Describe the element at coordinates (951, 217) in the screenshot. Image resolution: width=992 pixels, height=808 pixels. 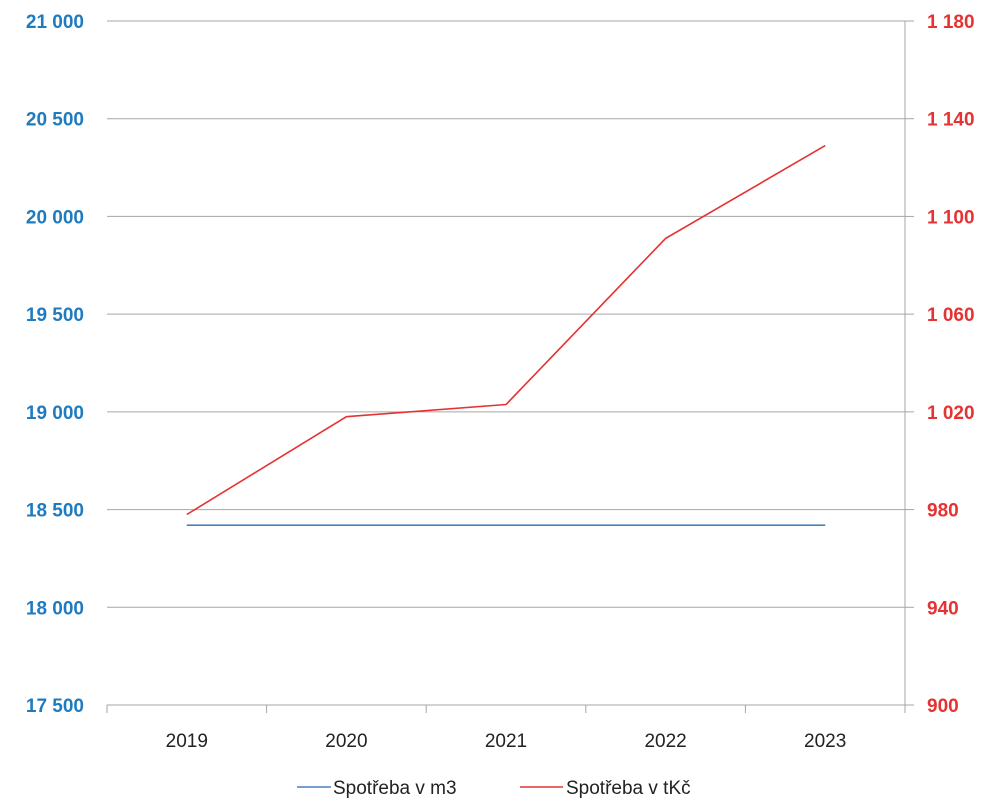
I see `right-tick-label: 1 100` at that location.